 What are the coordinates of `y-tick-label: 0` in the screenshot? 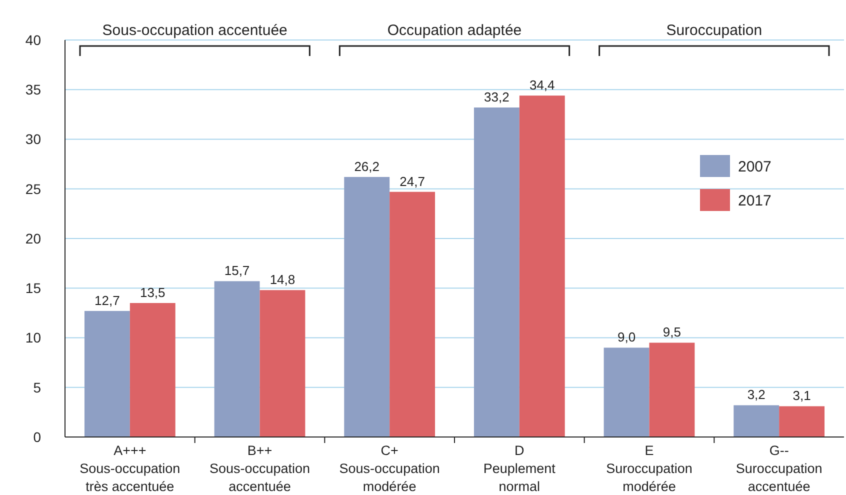 It's located at (37, 436).